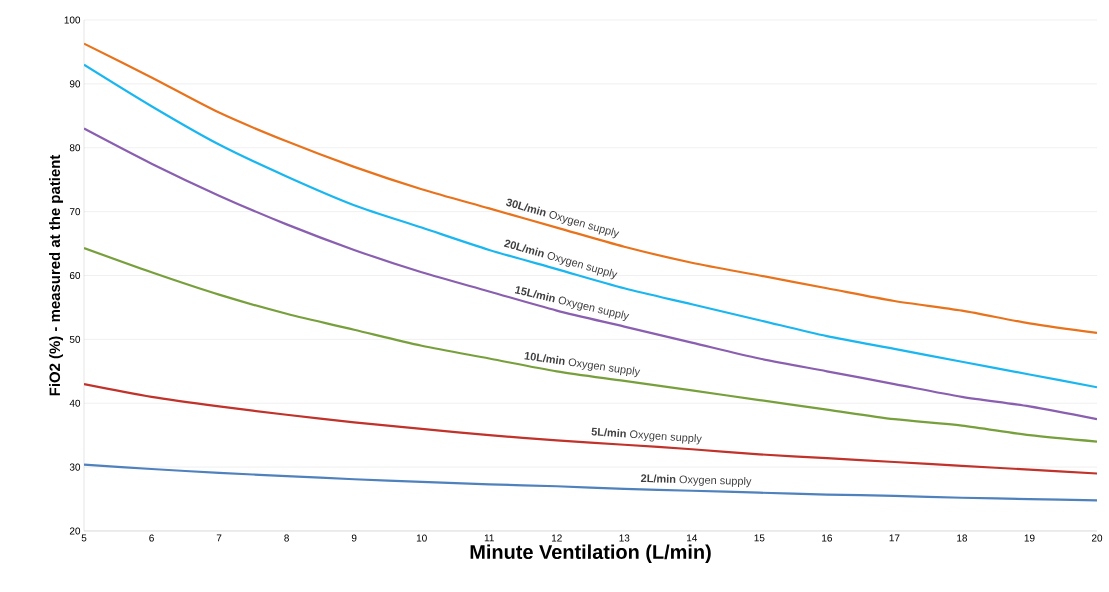 This screenshot has width=1109, height=592. What do you see at coordinates (75, 467) in the screenshot?
I see `y-tick-label: 30` at bounding box center [75, 467].